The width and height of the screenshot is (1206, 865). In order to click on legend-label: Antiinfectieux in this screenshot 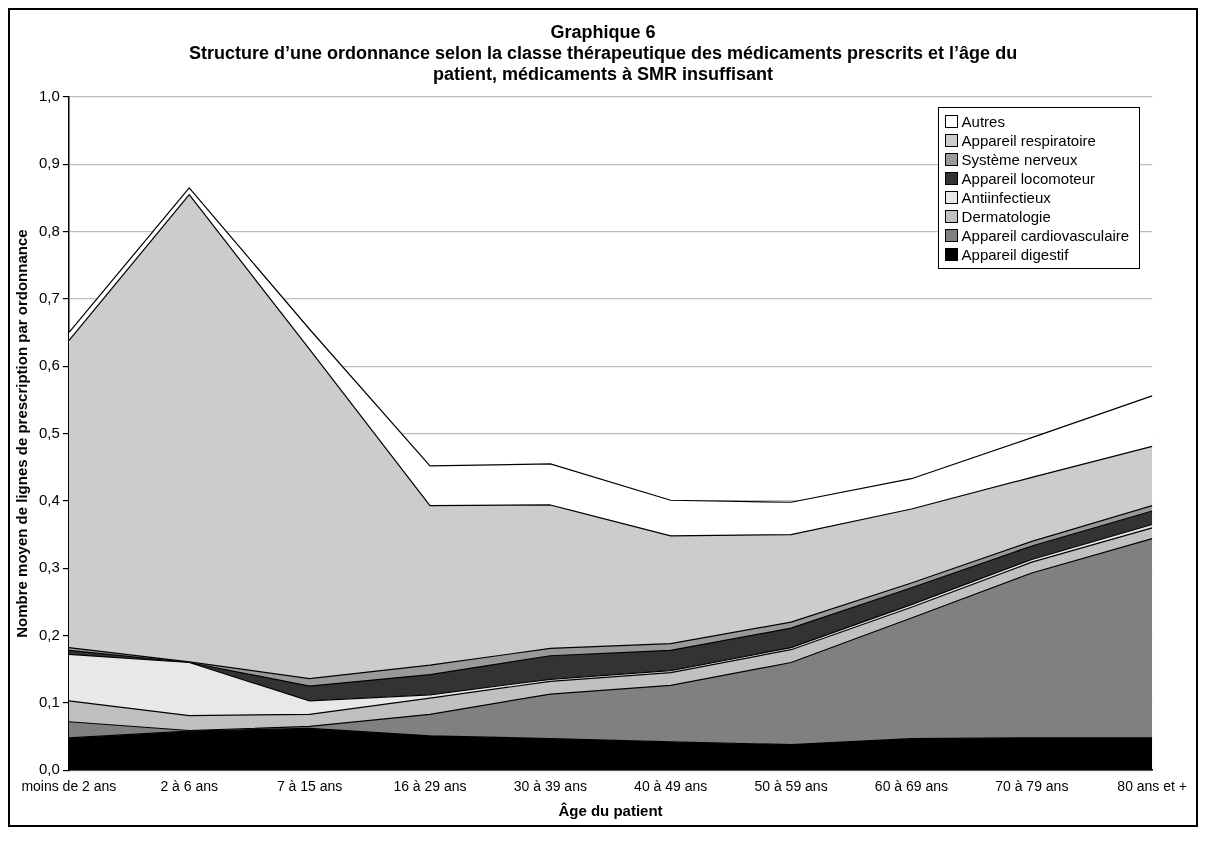, I will do `click(1006, 197)`.